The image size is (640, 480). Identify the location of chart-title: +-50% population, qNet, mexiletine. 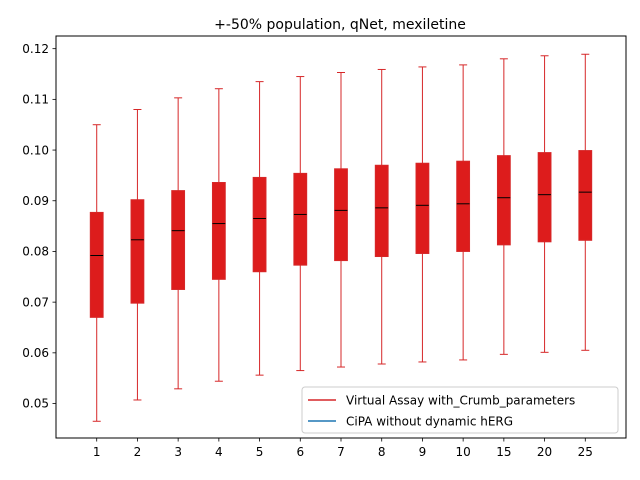
(340, 25).